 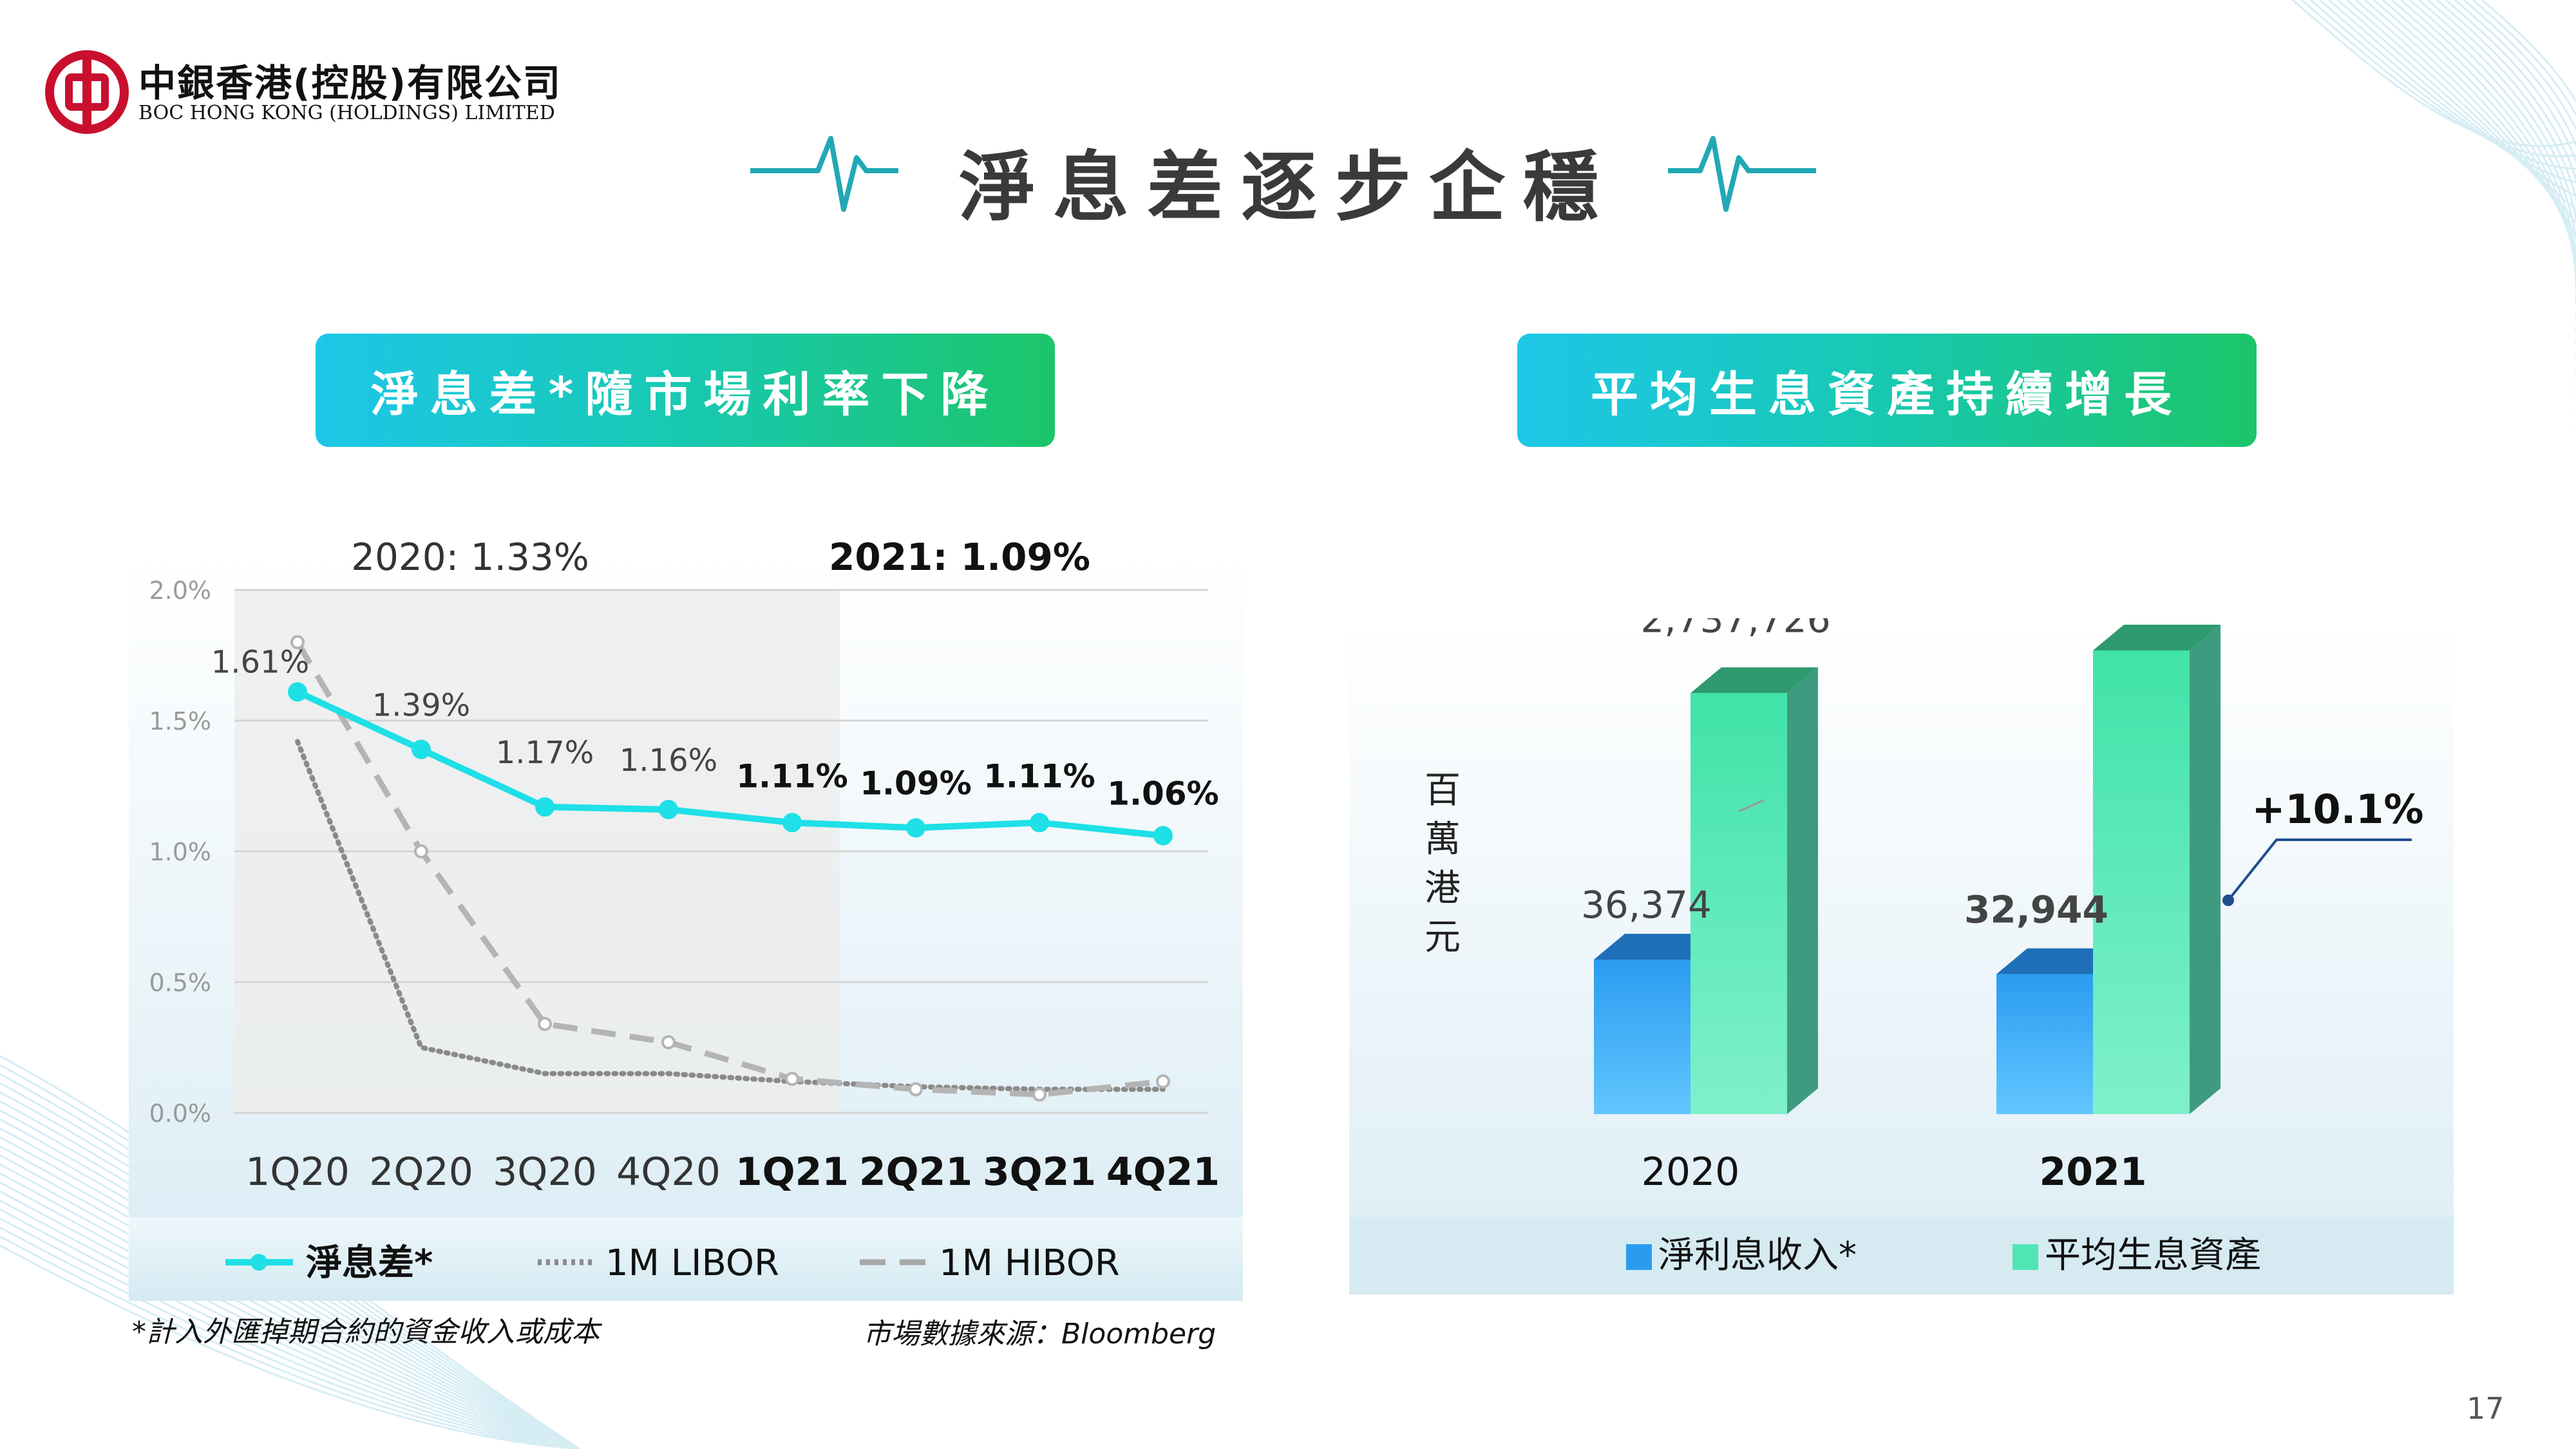 What do you see at coordinates (2337, 810) in the screenshot?
I see `growth-label: +10.1%` at bounding box center [2337, 810].